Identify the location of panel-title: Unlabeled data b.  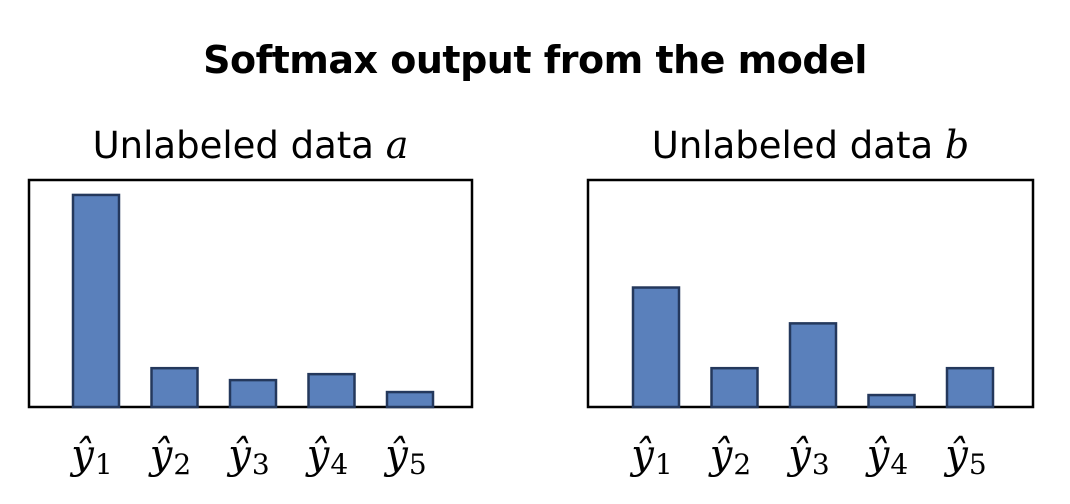
(810, 145).